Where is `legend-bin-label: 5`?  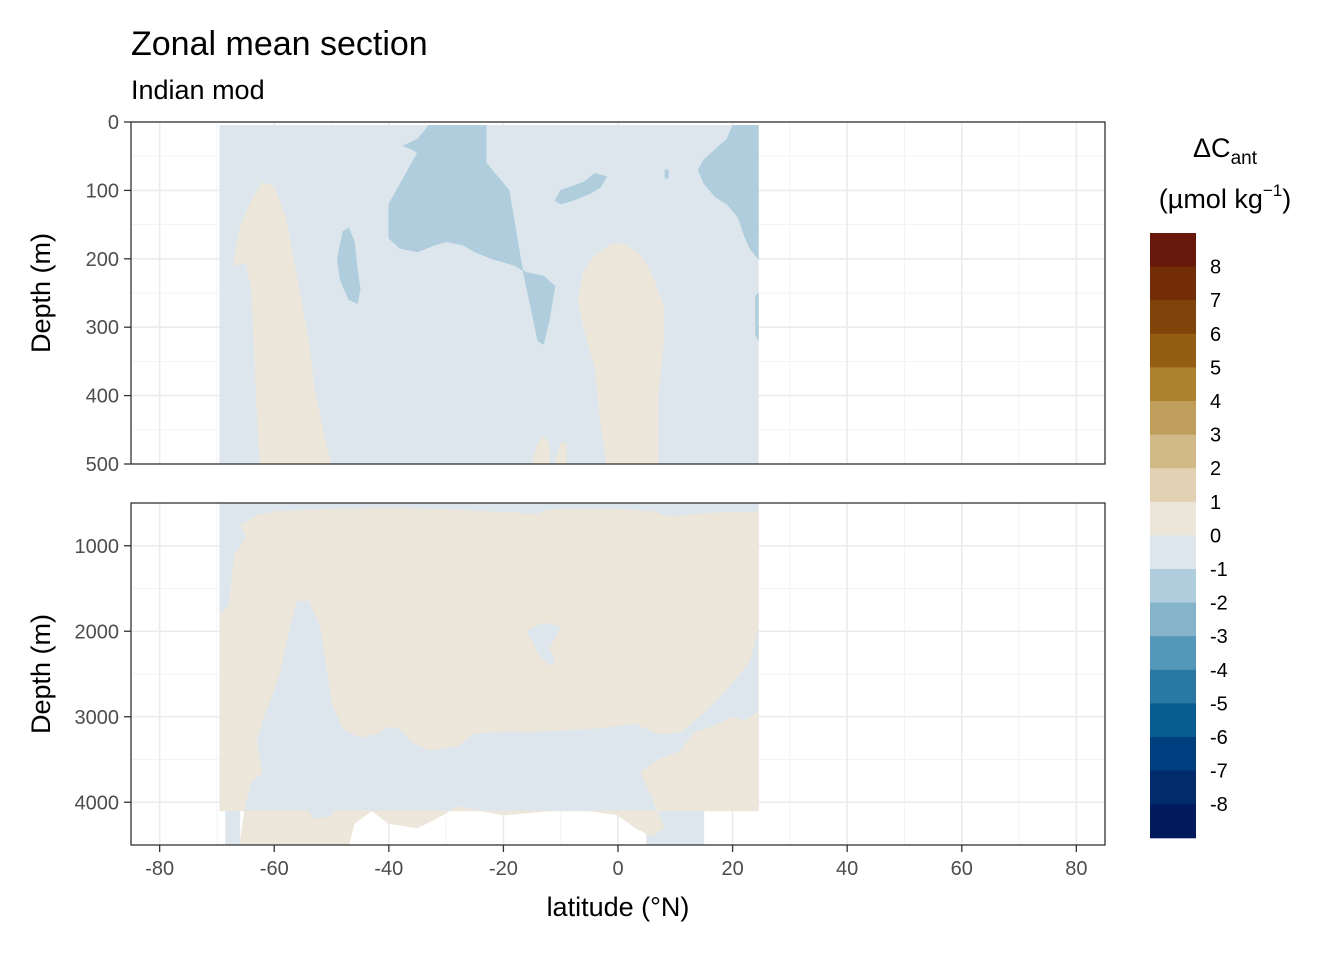 legend-bin-label: 5 is located at coordinates (1215, 368).